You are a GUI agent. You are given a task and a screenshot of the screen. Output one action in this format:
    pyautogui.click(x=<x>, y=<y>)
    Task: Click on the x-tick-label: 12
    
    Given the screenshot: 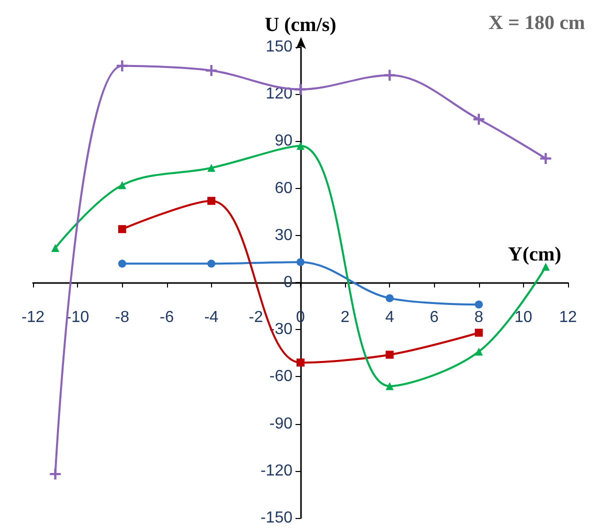 What is the action you would take?
    pyautogui.click(x=568, y=317)
    